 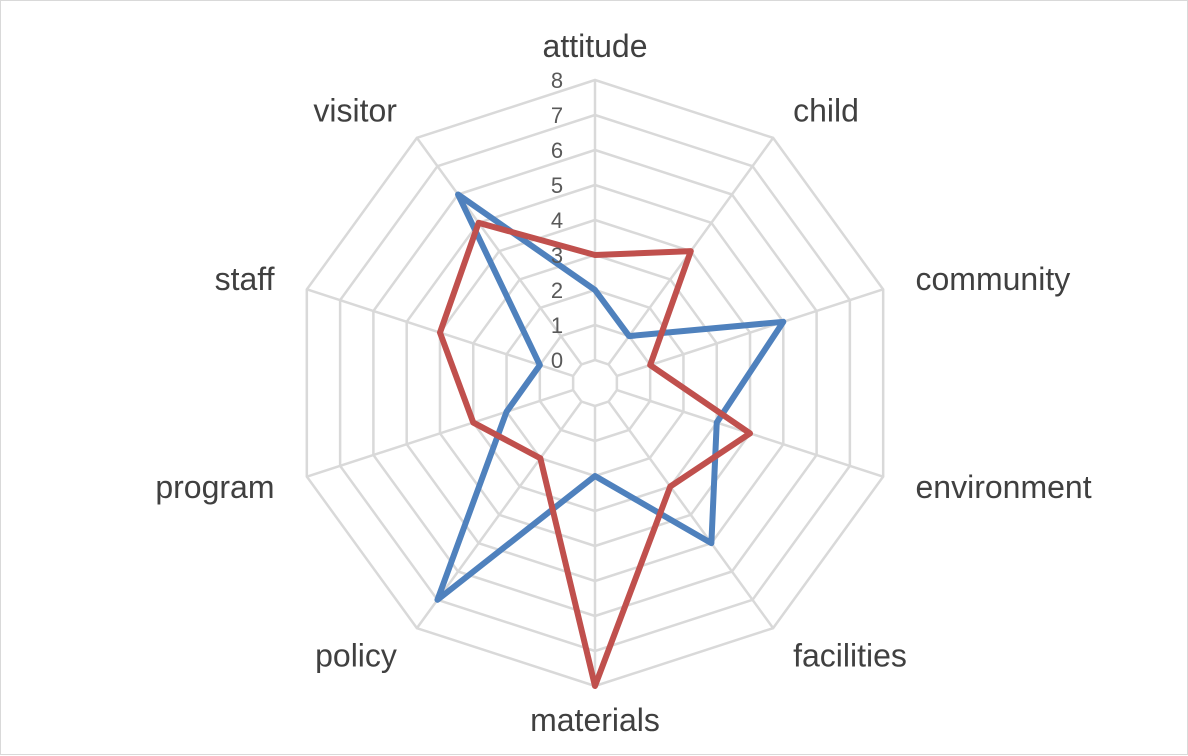 I want to click on tick-label: 7, so click(x=557, y=115).